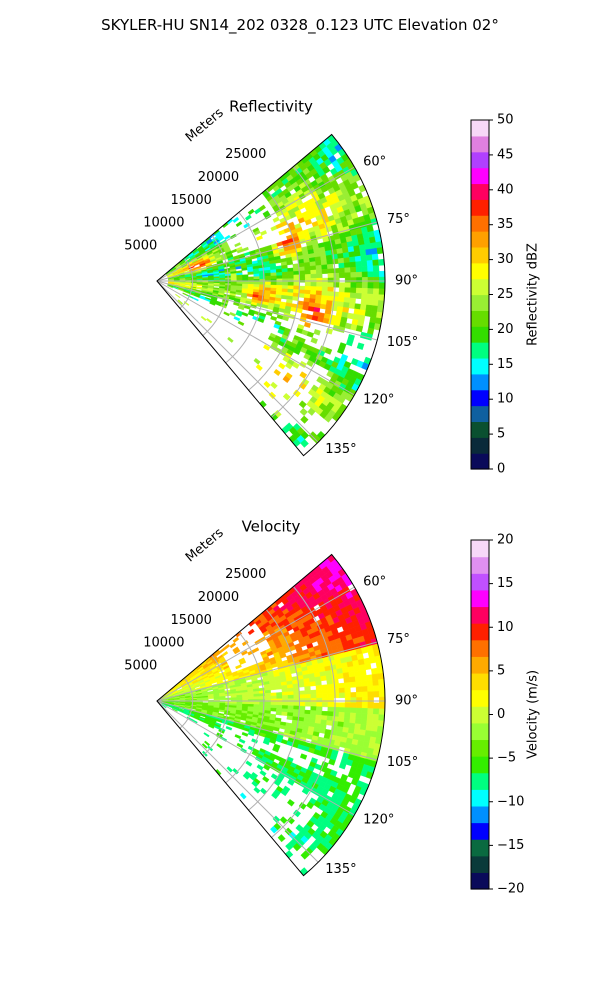  Describe the element at coordinates (510, 889) in the screenshot. I see `colorbar-tick-label: −20` at that location.